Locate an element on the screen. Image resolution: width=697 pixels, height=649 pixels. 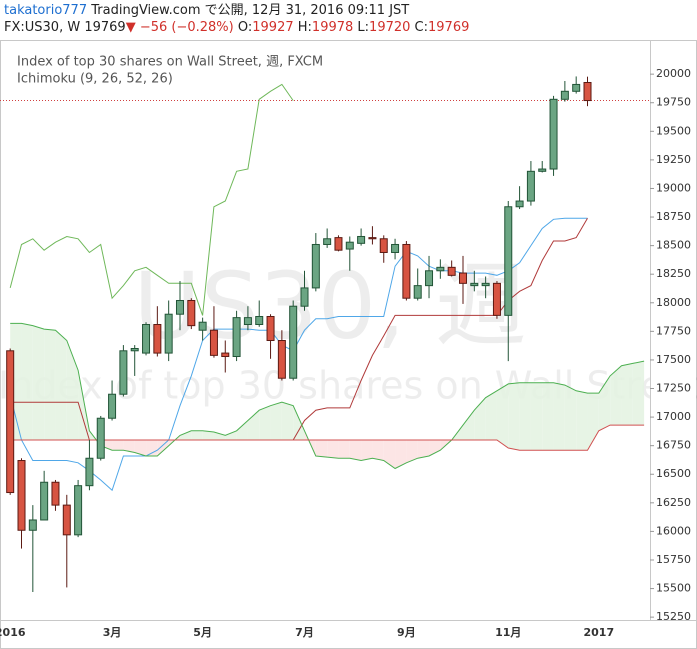
y-tick-label: 15750 is located at coordinates (673, 559).